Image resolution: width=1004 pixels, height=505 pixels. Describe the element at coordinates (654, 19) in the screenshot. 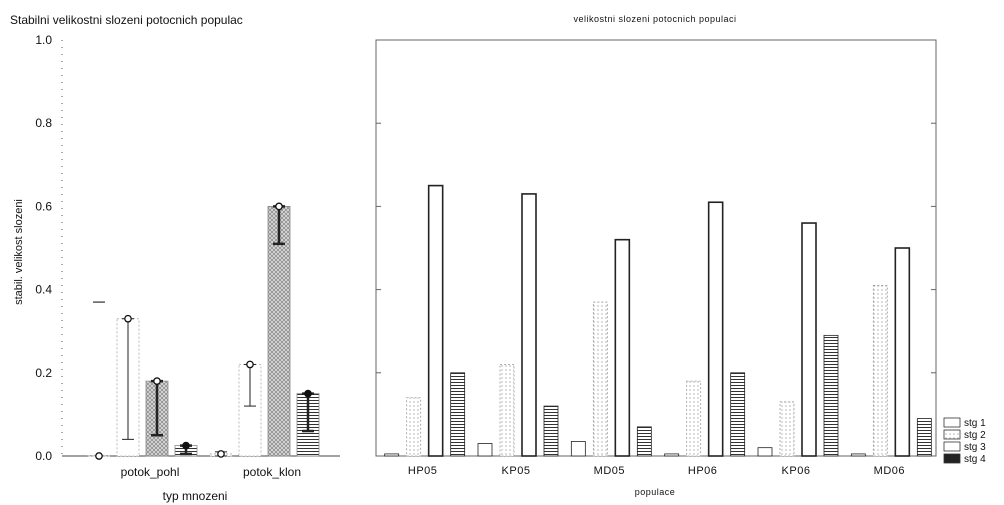

I see `chart-right-title: velikostni slozeni potocnich populaci` at that location.